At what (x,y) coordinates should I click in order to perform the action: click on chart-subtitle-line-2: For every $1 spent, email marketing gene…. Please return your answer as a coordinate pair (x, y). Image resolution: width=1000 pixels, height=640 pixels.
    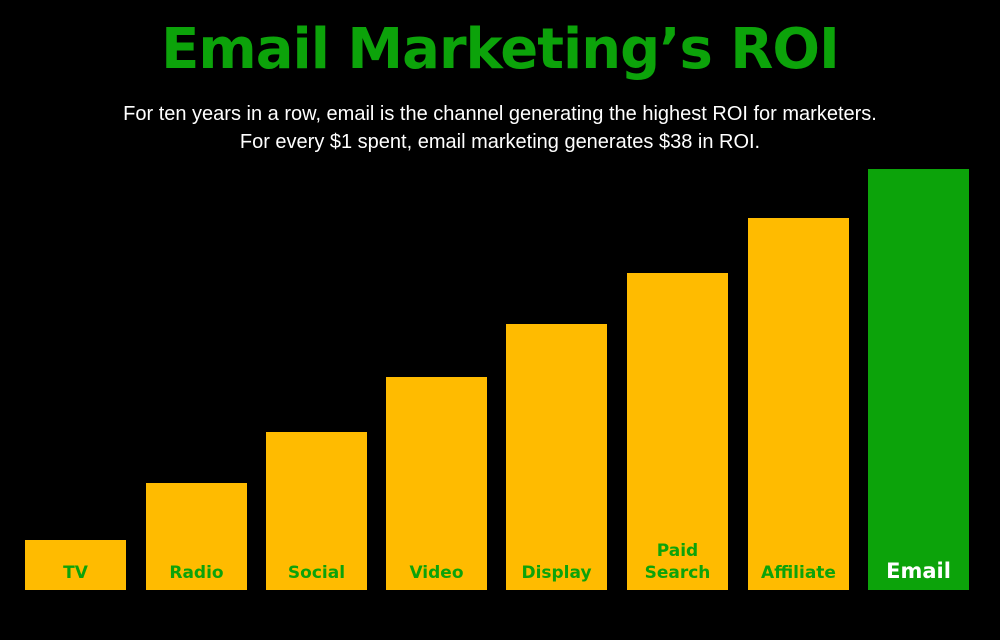
    Looking at the image, I should click on (500, 142).